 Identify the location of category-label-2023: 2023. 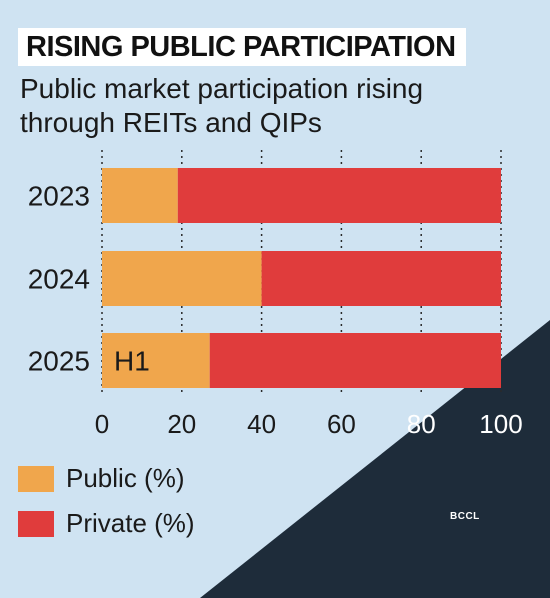
(59, 196).